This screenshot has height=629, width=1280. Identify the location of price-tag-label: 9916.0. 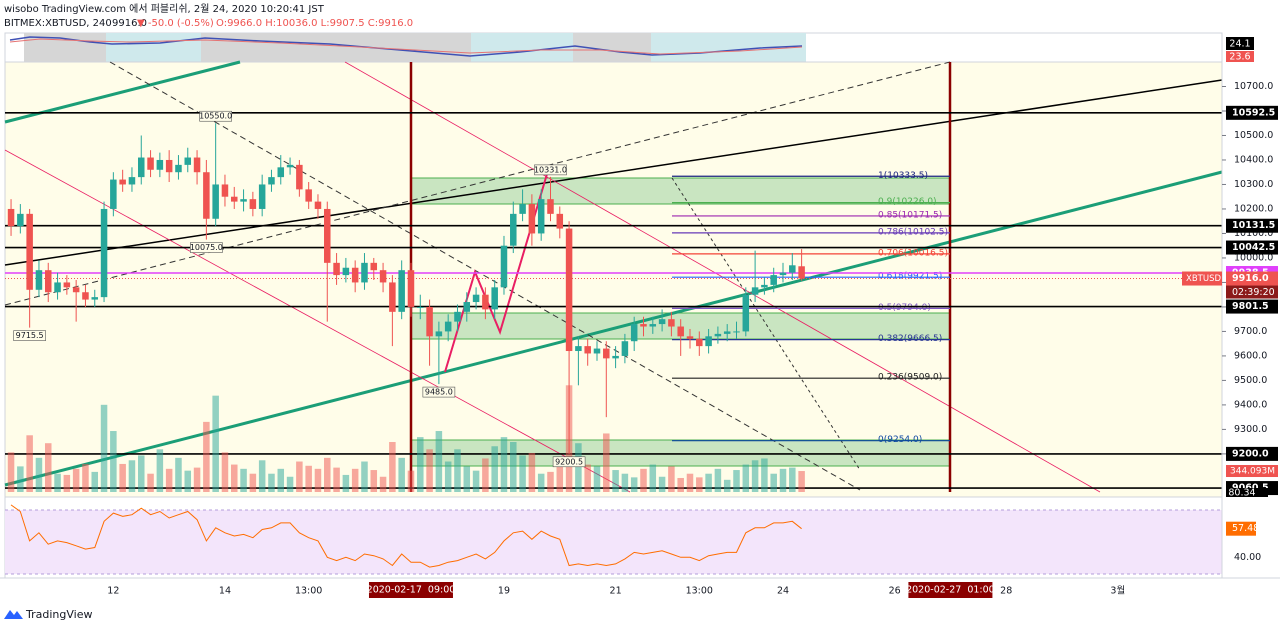
(1250, 278).